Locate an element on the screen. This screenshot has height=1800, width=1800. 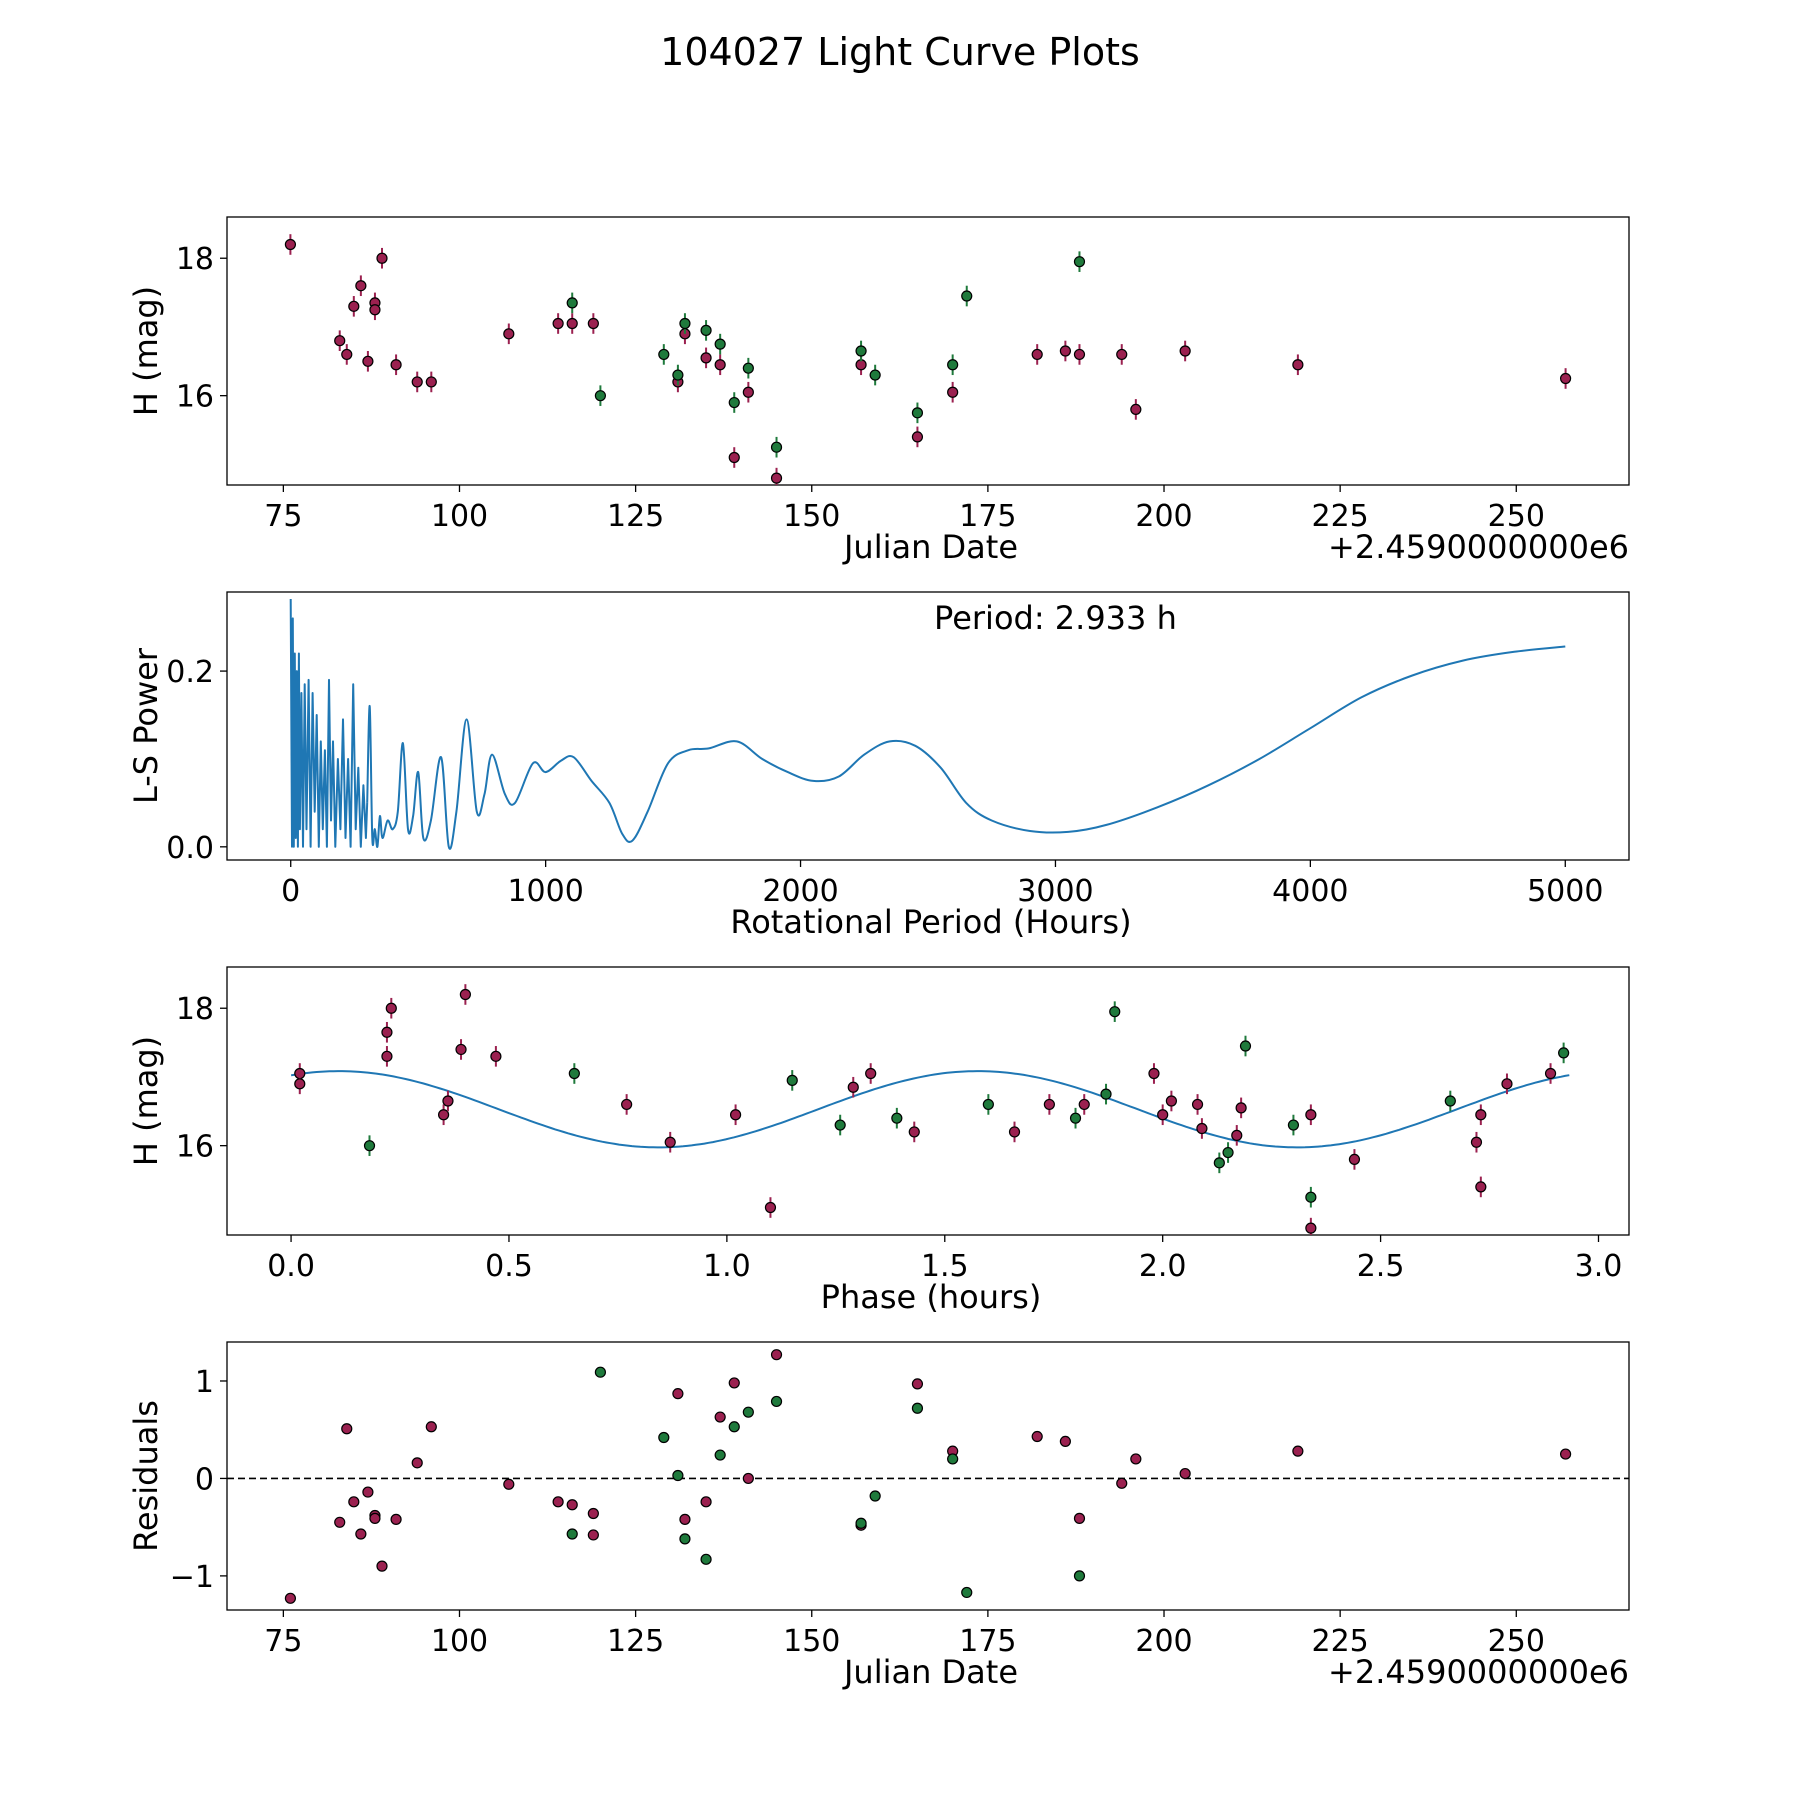
x-tick-label: 0 is located at coordinates (290, 891).